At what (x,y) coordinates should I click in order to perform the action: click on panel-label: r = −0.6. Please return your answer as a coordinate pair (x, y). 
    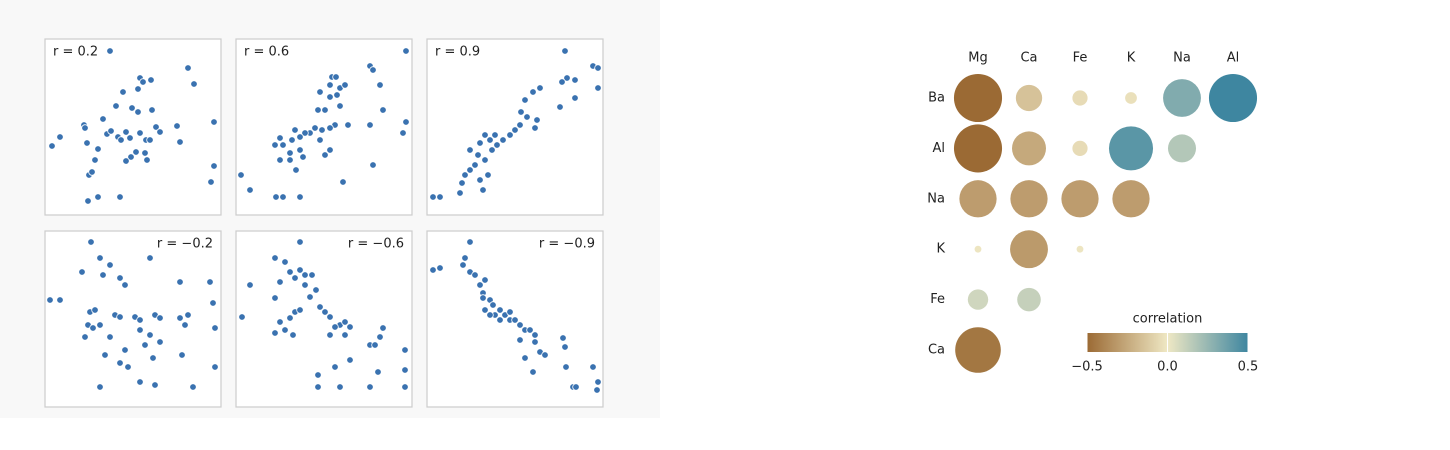
    Looking at the image, I should click on (376, 244).